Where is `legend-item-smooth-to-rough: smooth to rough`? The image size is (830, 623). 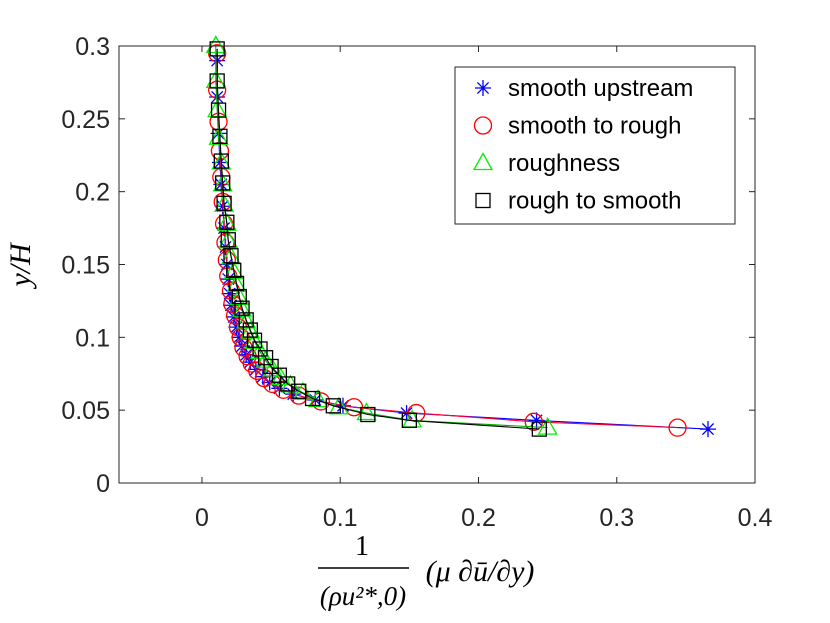 legend-item-smooth-to-rough: smooth to rough is located at coordinates (577, 126).